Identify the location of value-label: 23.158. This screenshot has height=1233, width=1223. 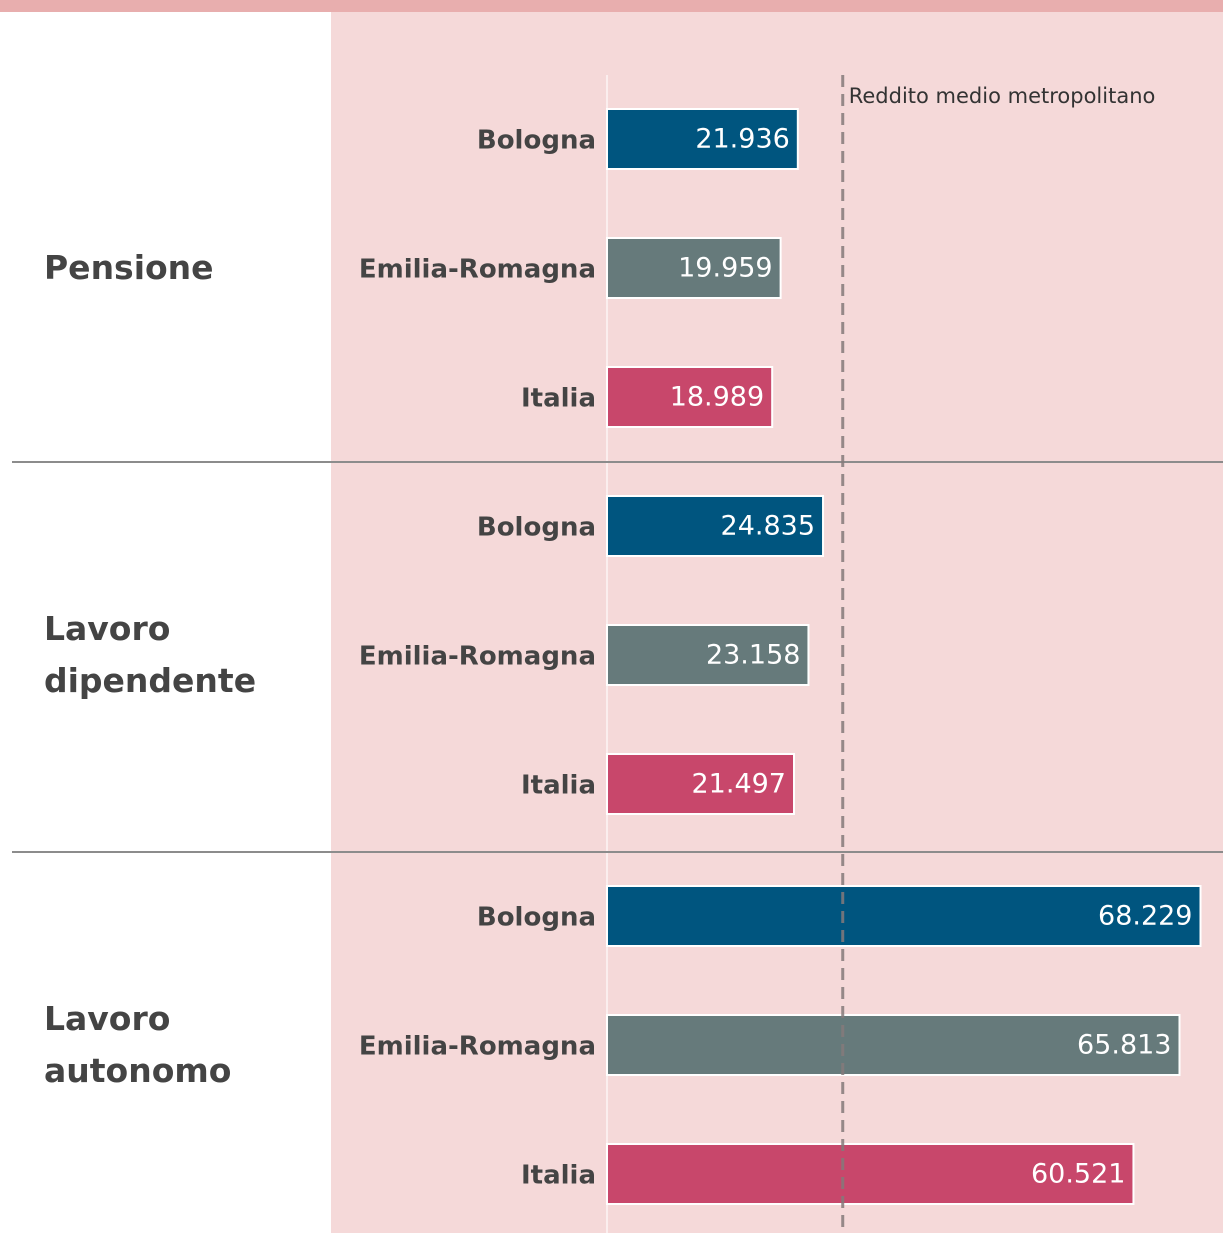
(753, 655).